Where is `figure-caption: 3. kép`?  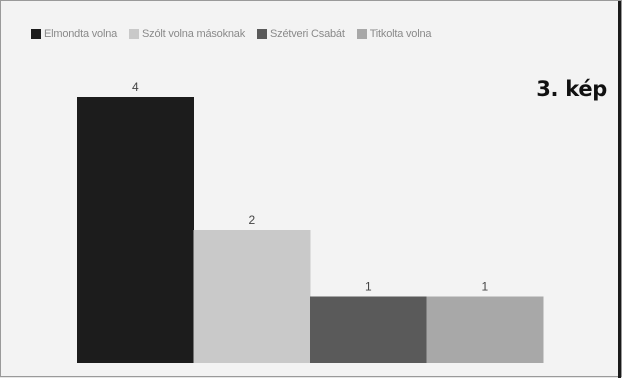 figure-caption: 3. kép is located at coordinates (571, 89).